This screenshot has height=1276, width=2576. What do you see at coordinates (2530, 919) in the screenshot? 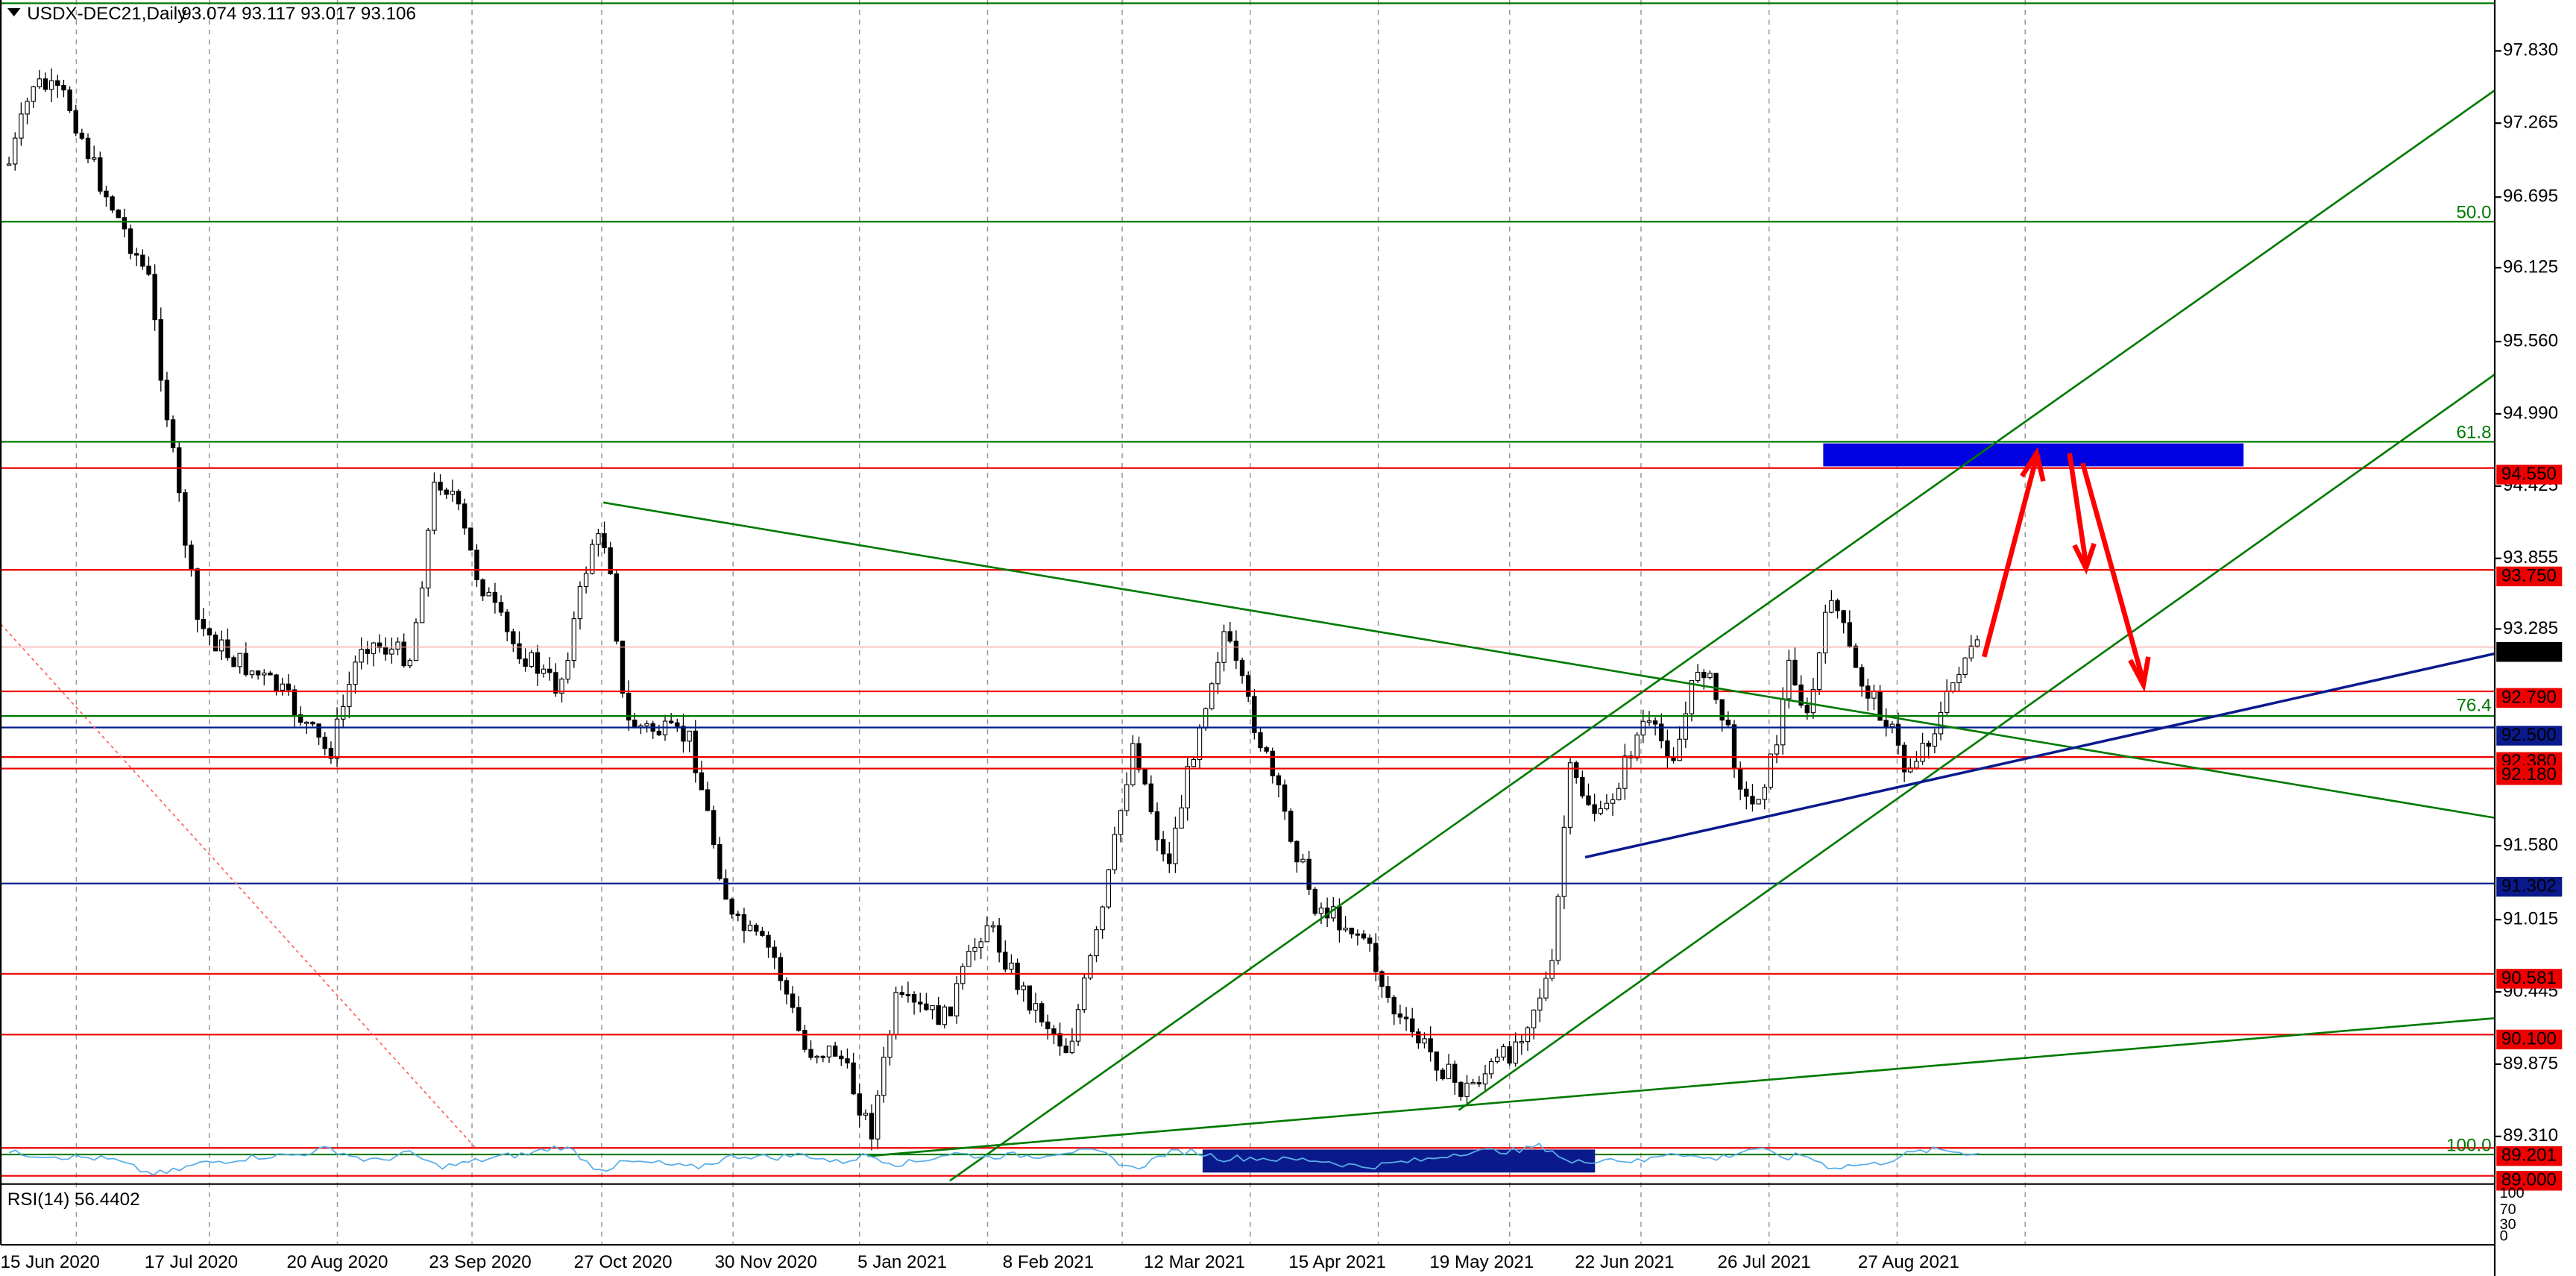
I see `price-label: 91.015` at bounding box center [2530, 919].